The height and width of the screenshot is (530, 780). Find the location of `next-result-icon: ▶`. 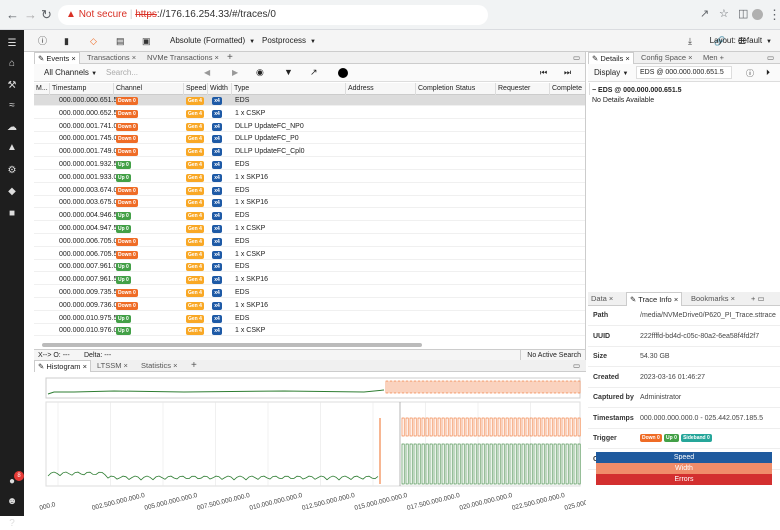

next-result-icon: ▶ is located at coordinates (235, 72).